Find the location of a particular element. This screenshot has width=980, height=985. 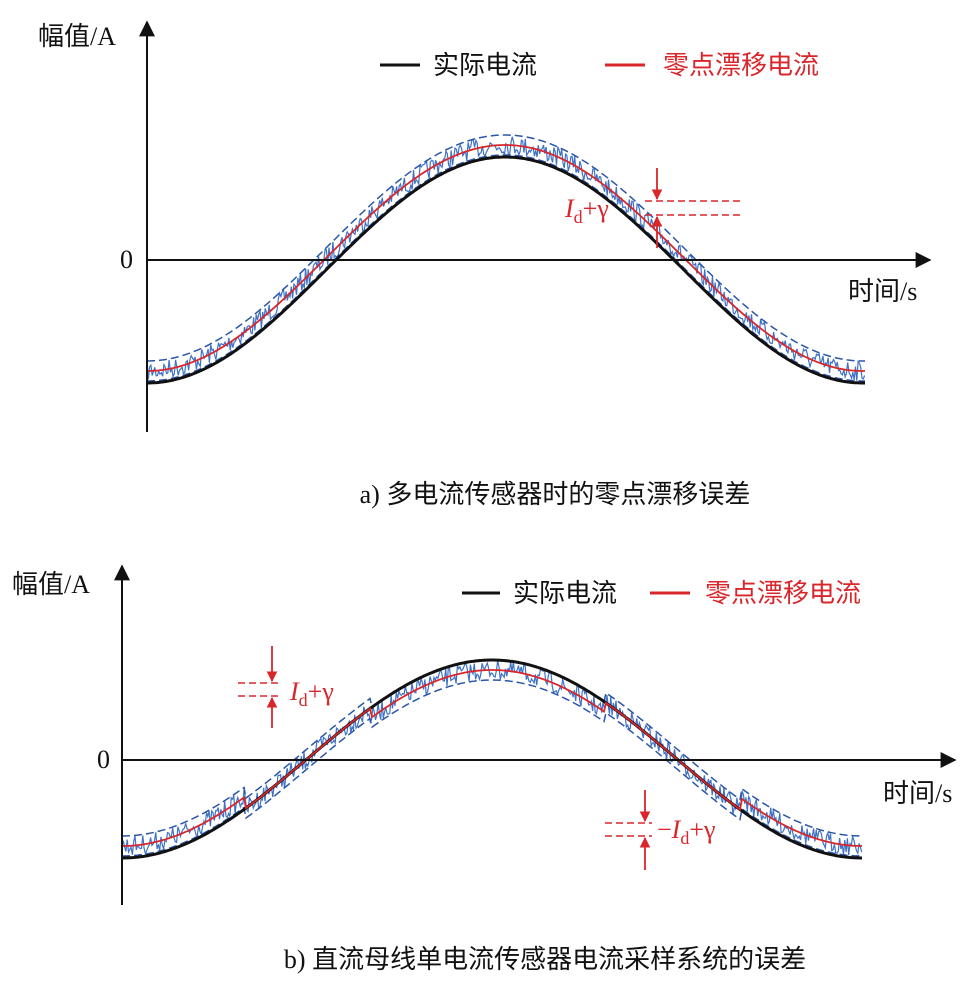

caption: a) 多电流传感器时的零点漂移误差 is located at coordinates (555, 494).